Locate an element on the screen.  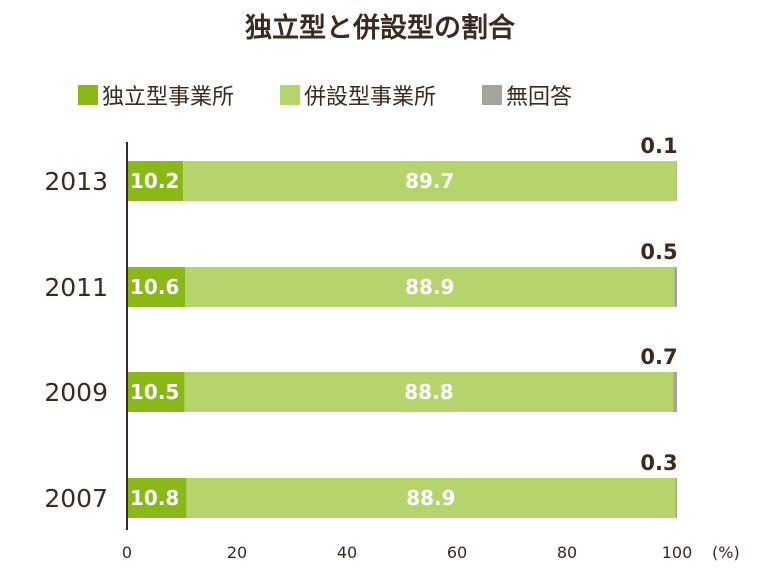
category-label-2009: 2009 is located at coordinates (76, 392).